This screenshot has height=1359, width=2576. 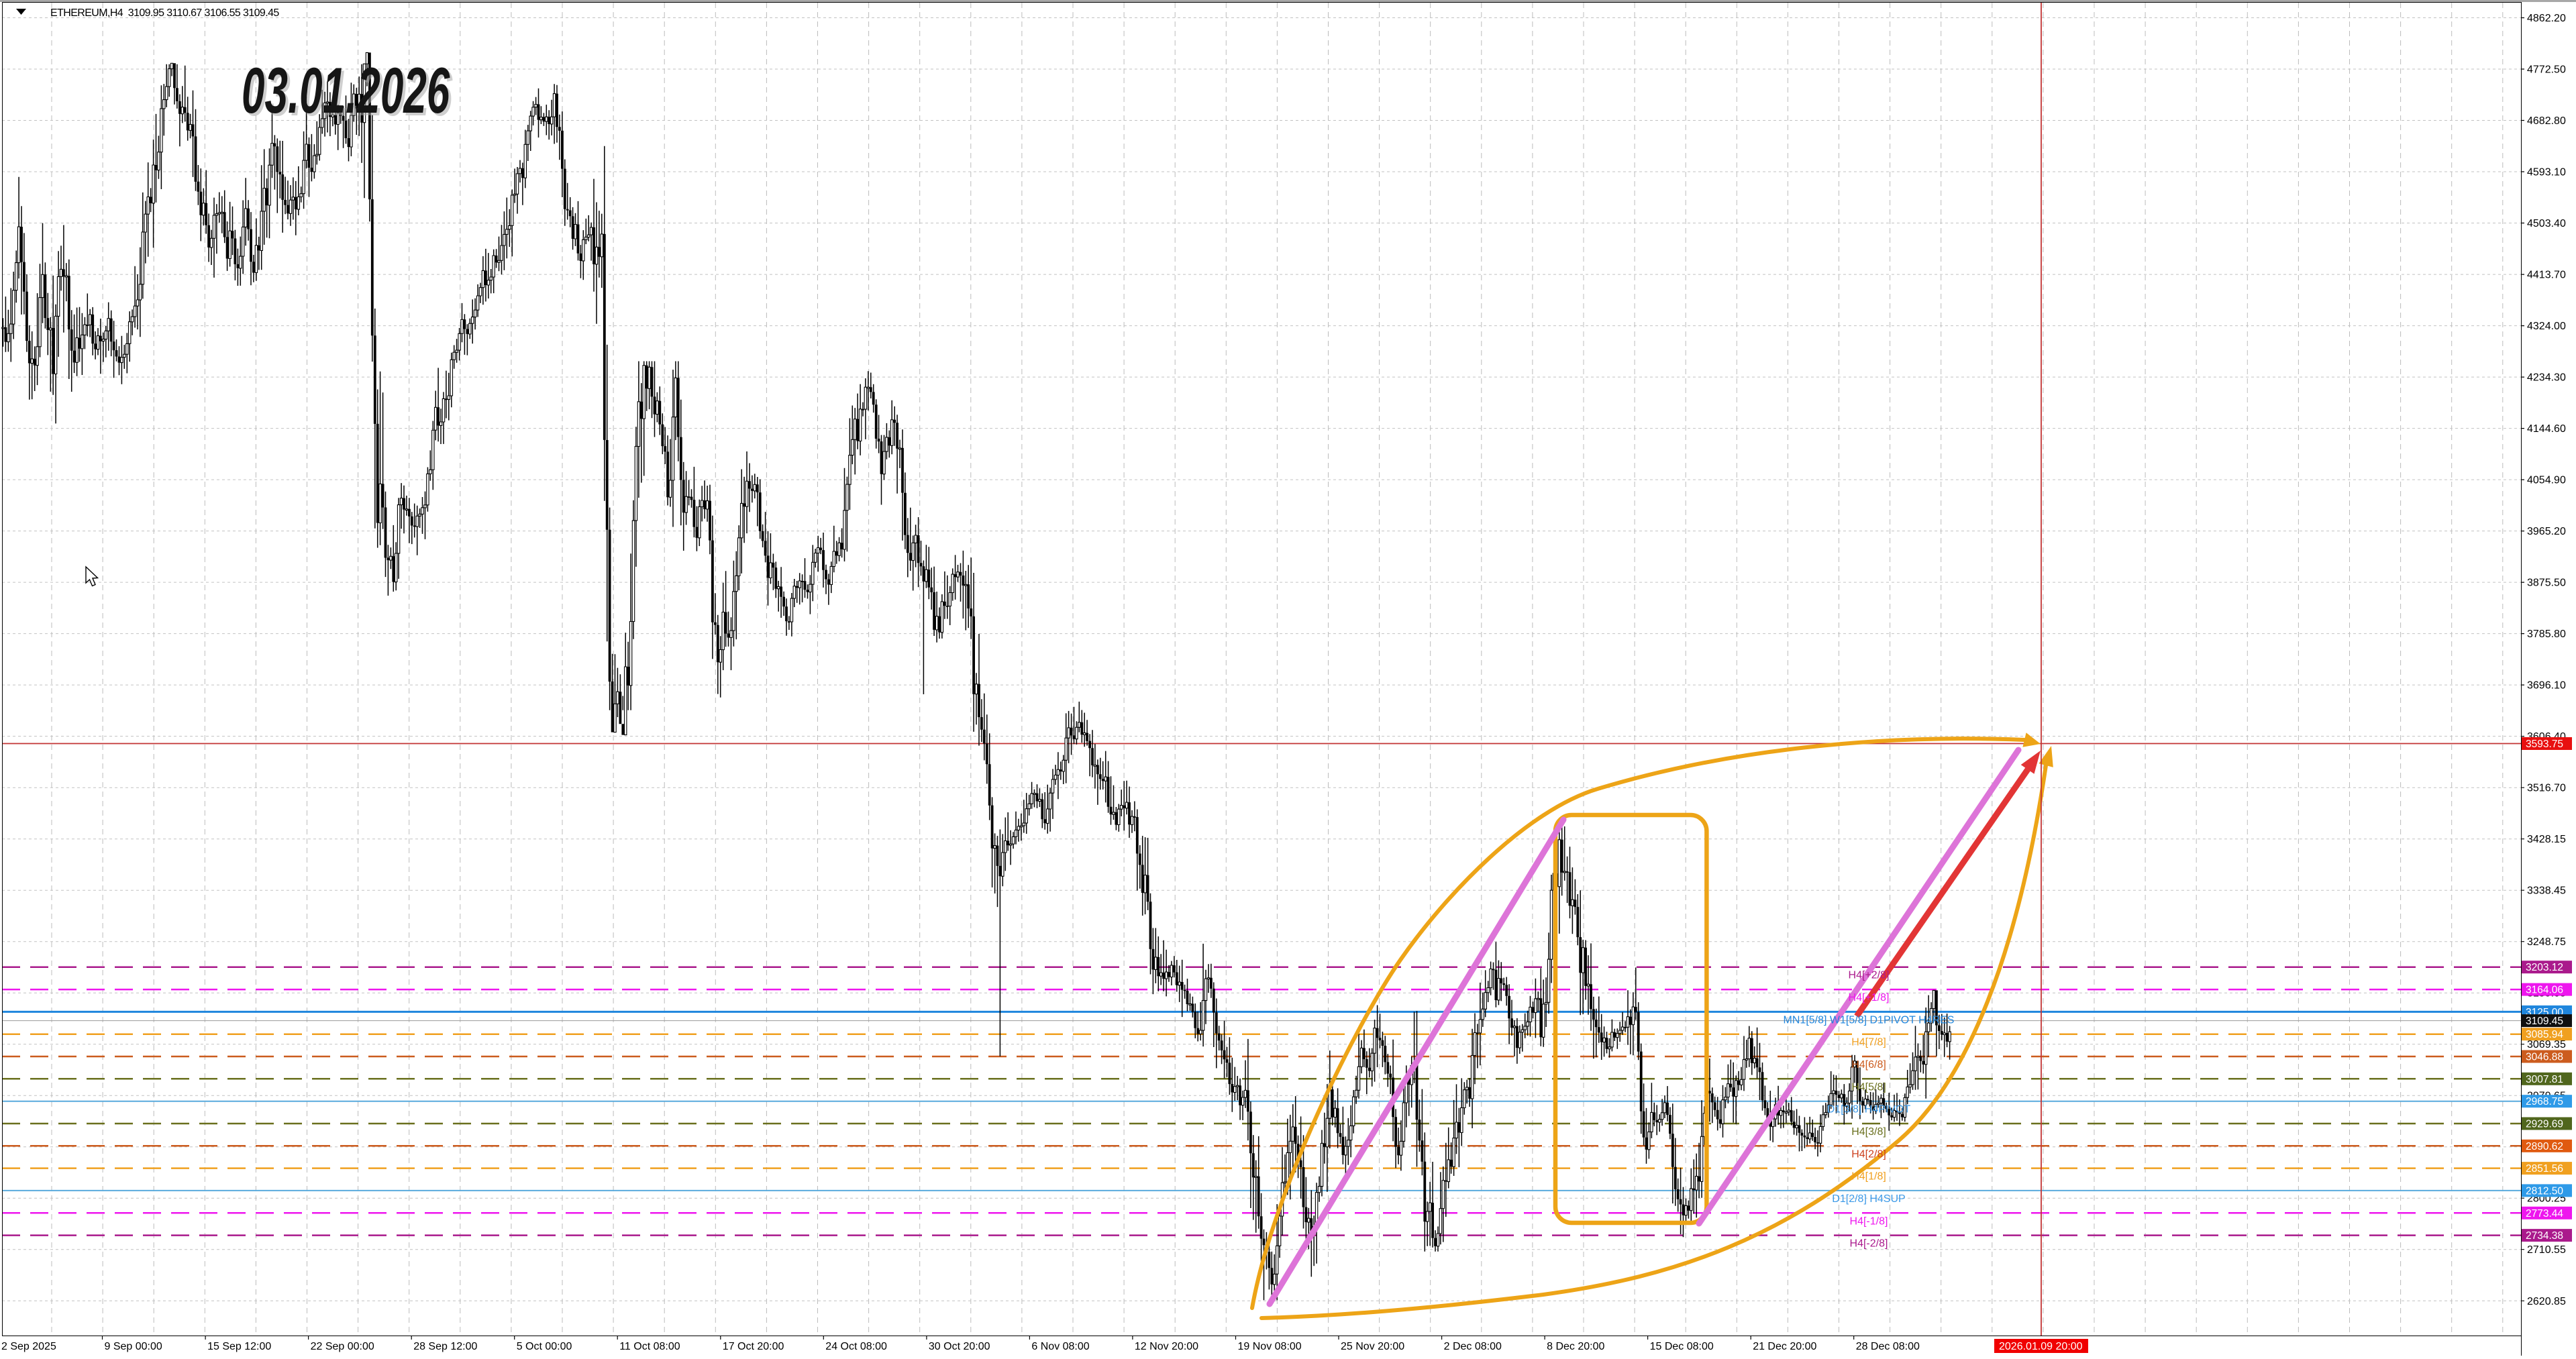 What do you see at coordinates (856, 1346) in the screenshot?
I see `svg-text: 24 Oct 08:00` at bounding box center [856, 1346].